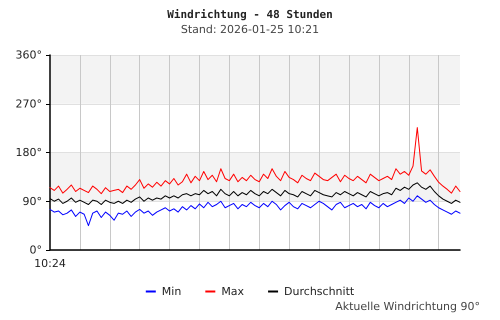  Describe the element at coordinates (50, 263) in the screenshot. I see `x-tick-label: 10:24` at that location.